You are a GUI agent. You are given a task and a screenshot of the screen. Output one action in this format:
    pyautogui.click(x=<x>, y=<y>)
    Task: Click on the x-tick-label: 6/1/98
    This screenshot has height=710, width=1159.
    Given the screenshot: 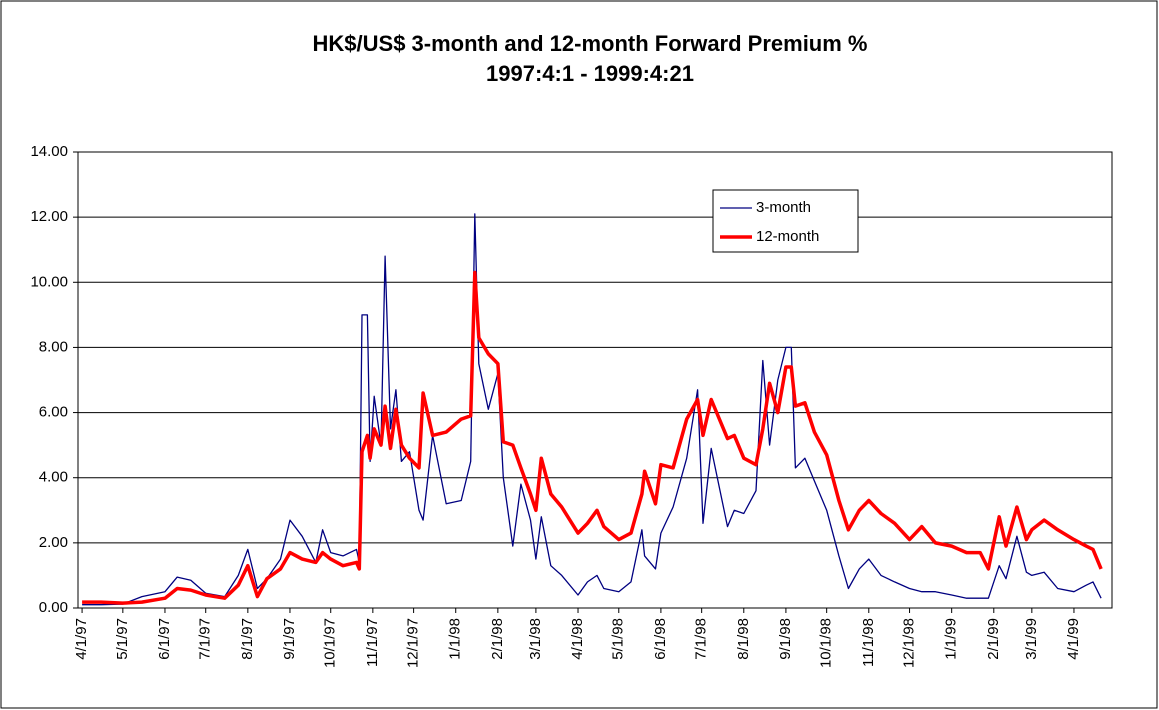 What is the action you would take?
    pyautogui.click(x=660, y=639)
    